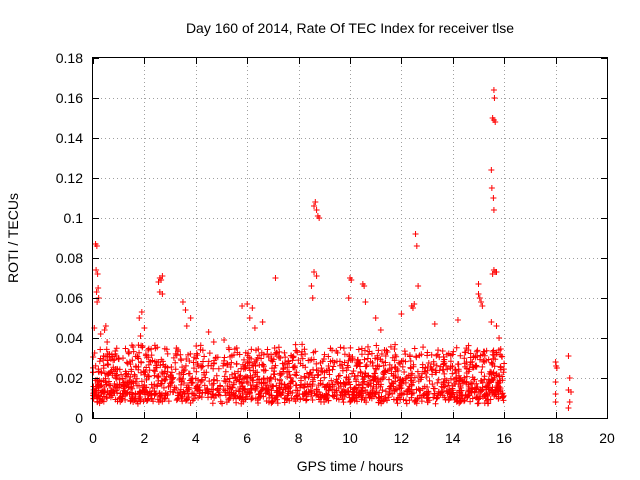  What do you see at coordinates (69, 58) in the screenshot?
I see `y-tick-label: 0.18` at bounding box center [69, 58].